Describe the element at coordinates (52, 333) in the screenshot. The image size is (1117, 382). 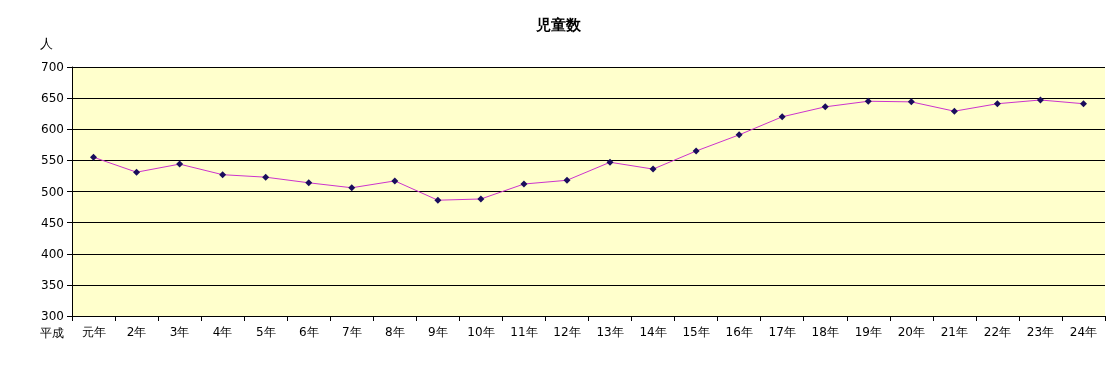
I see `x-axis-title: 平成` at that location.